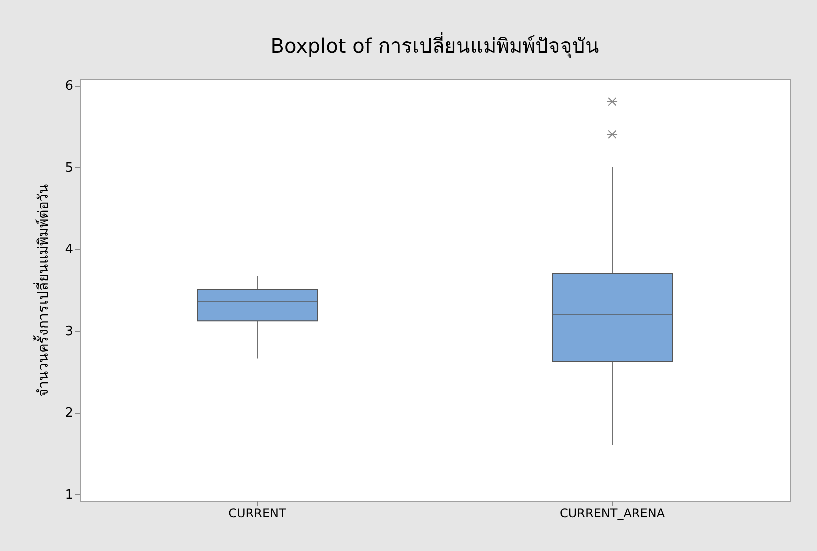 The height and width of the screenshot is (551, 817). What do you see at coordinates (42, 290) in the screenshot?
I see `y-axis-title: จำนวนครั้งการเปลี่ยนแม่พิมพ์ต่อวัน` at bounding box center [42, 290].